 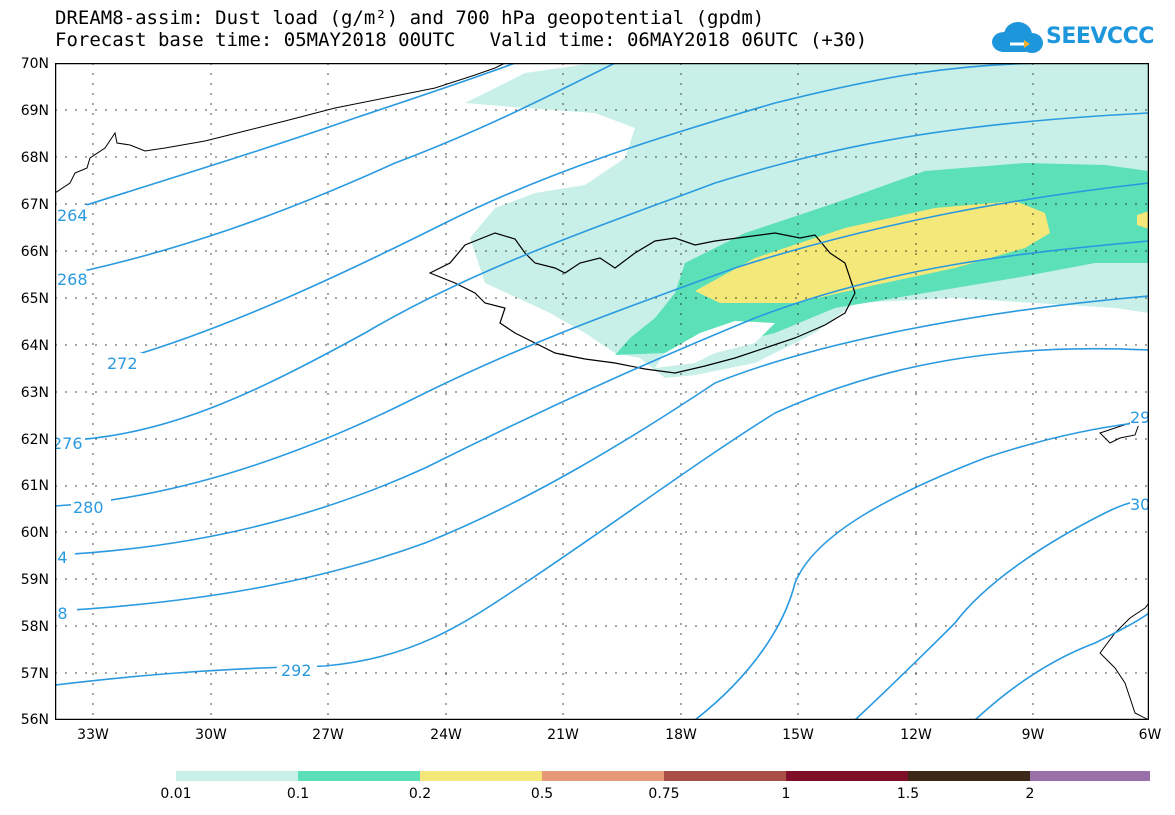 I want to click on logo-text: SEEVCCC, so click(x=1100, y=36).